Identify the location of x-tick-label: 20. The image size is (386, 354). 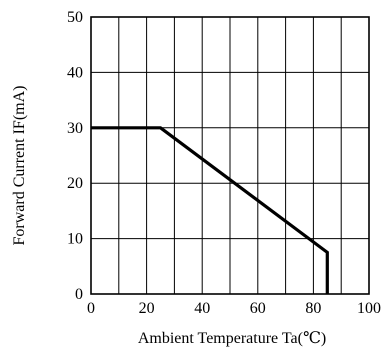
(147, 308).